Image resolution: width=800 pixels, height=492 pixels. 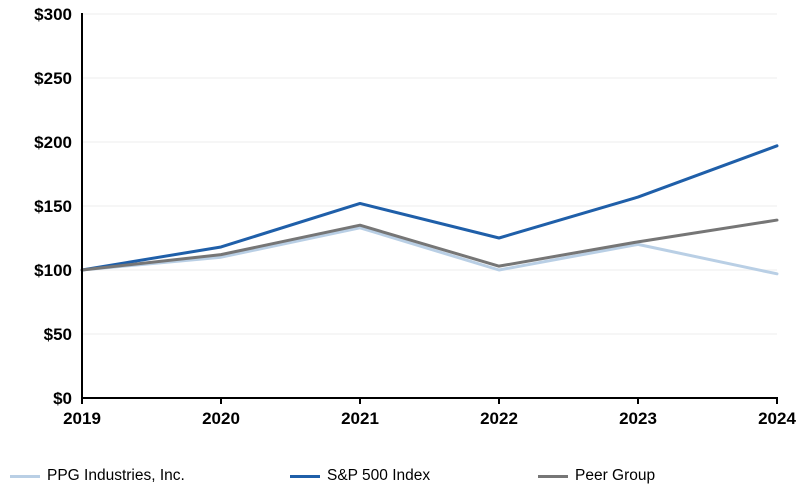 I want to click on series-line-peer-group, so click(x=429, y=245).